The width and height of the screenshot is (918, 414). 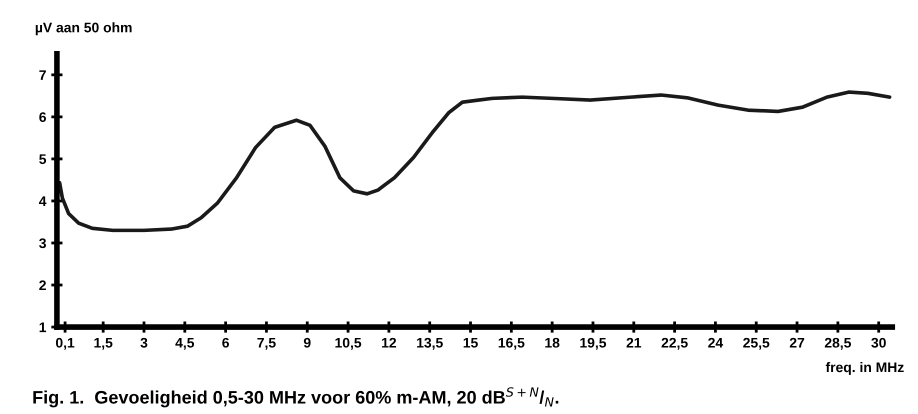 What do you see at coordinates (295, 397) in the screenshot?
I see `text: Fig. 1. Gevoeligheid 0,5-30 MHz voor 60% m-AM, 20 dB$^{S+N}$/$_{N}$.` at bounding box center [295, 397].